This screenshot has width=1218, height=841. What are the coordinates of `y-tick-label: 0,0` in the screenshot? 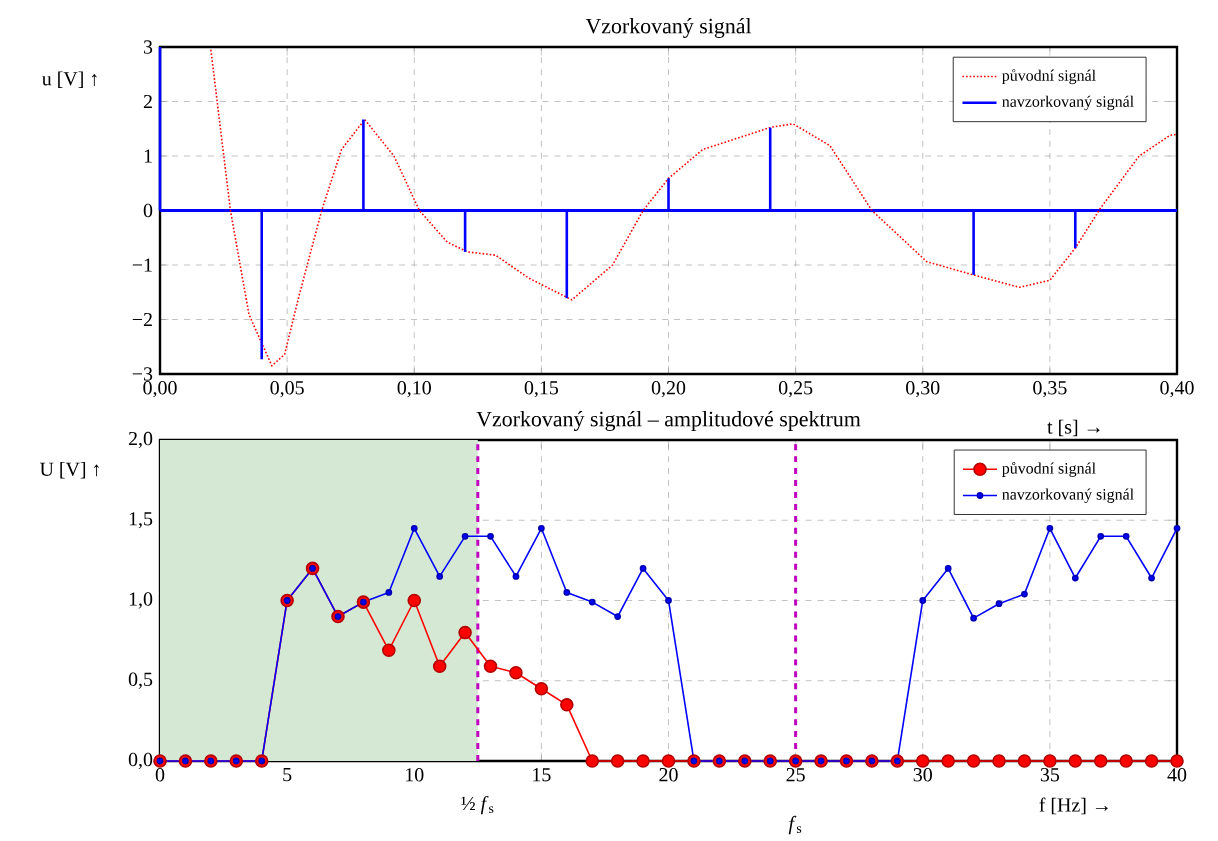 It's located at (140, 761).